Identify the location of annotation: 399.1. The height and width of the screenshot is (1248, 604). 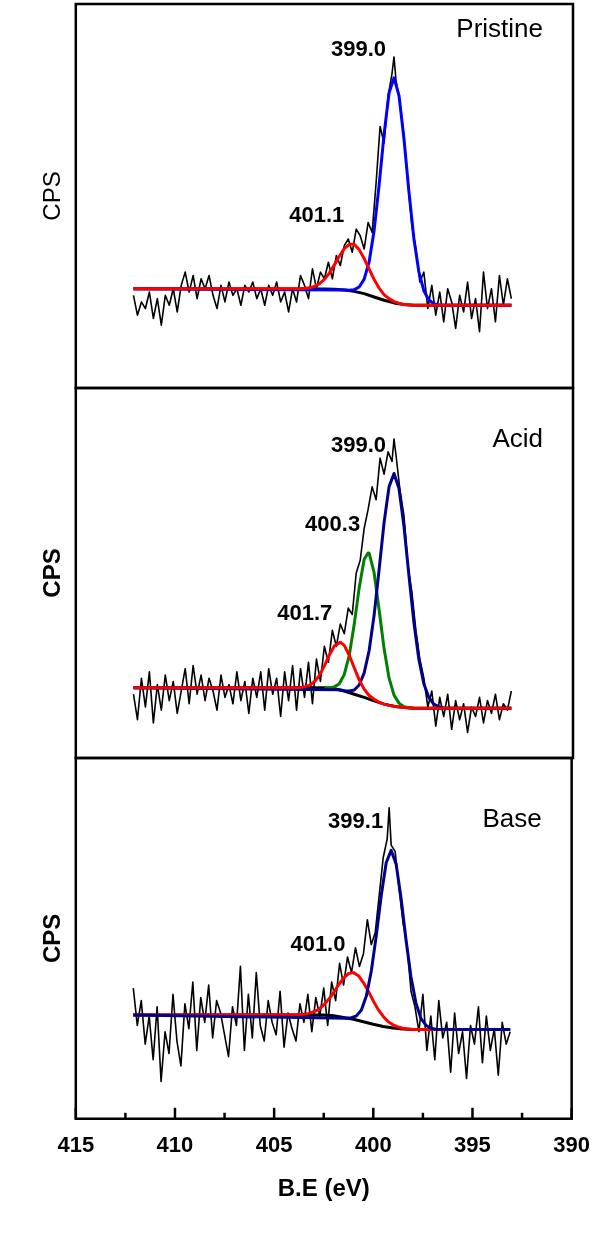
(356, 821).